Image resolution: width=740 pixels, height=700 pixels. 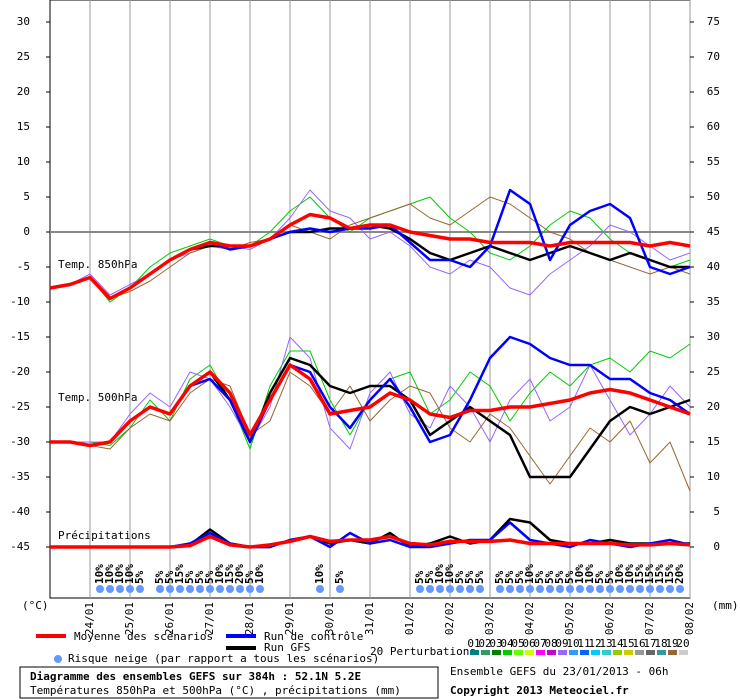 What do you see at coordinates (473, 643) in the screenshot?
I see `perturbation-number: 01` at bounding box center [473, 643].